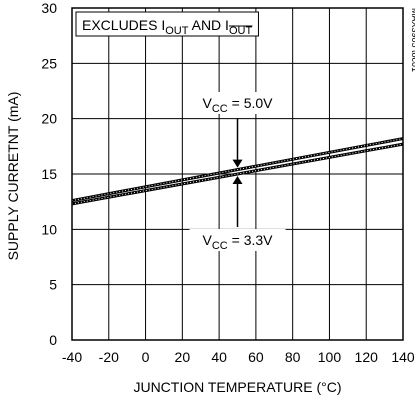 Image resolution: width=415 pixels, height=400 pixels. I want to click on excludes-label-box, so click(167, 24).